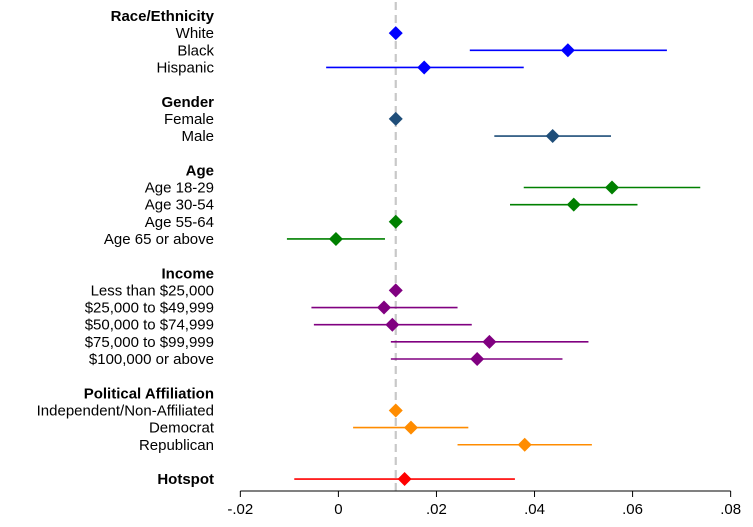 The width and height of the screenshot is (753, 527). I want to click on x-tick-label-4: .06, so click(632, 509).